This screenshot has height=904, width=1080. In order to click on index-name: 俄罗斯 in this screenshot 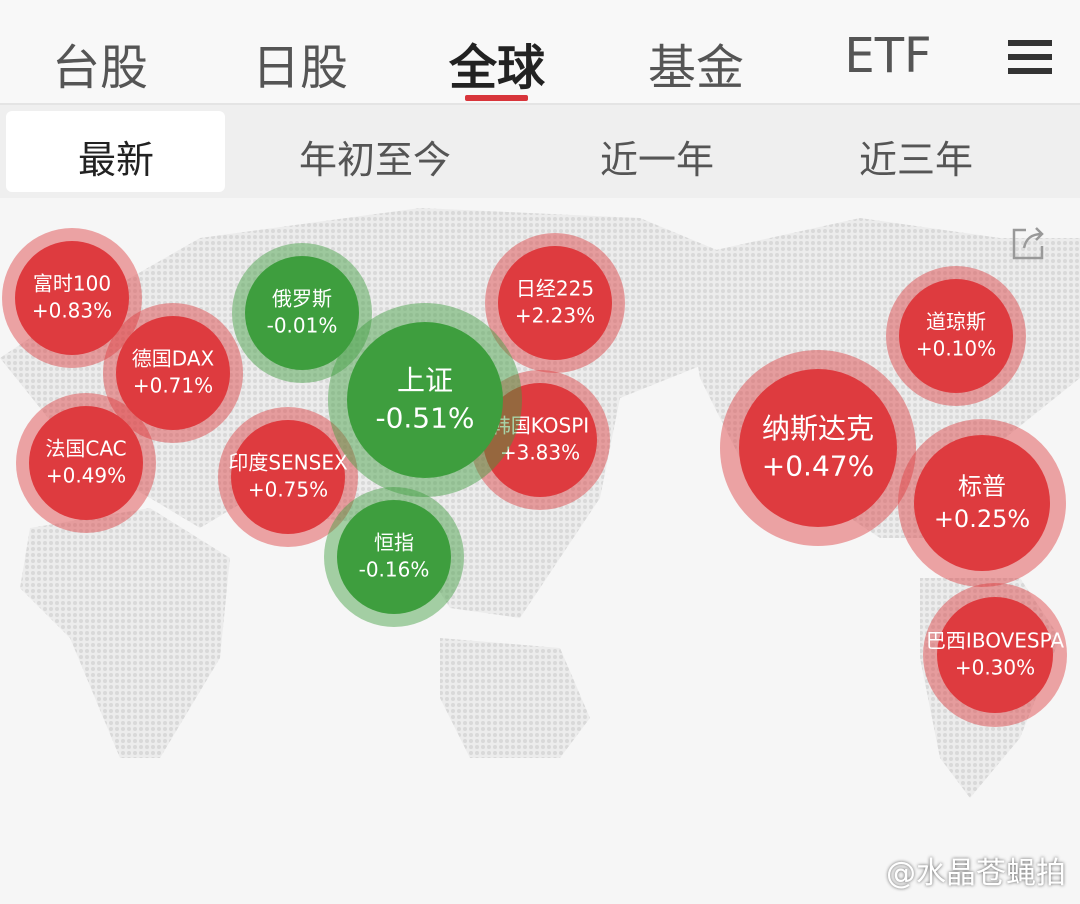, I will do `click(302, 299)`.